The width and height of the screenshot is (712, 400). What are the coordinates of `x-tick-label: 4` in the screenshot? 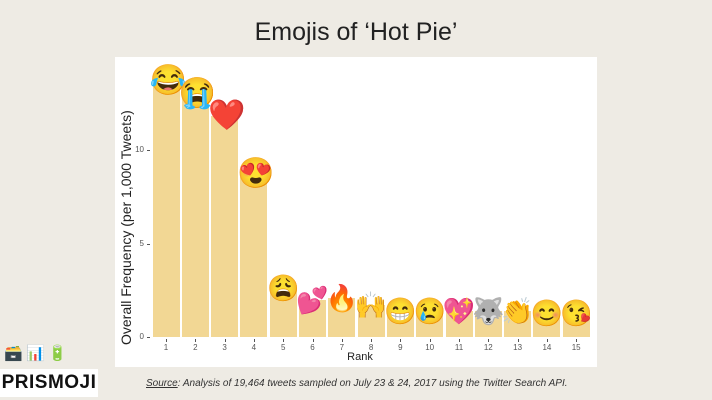 It's located at (254, 347).